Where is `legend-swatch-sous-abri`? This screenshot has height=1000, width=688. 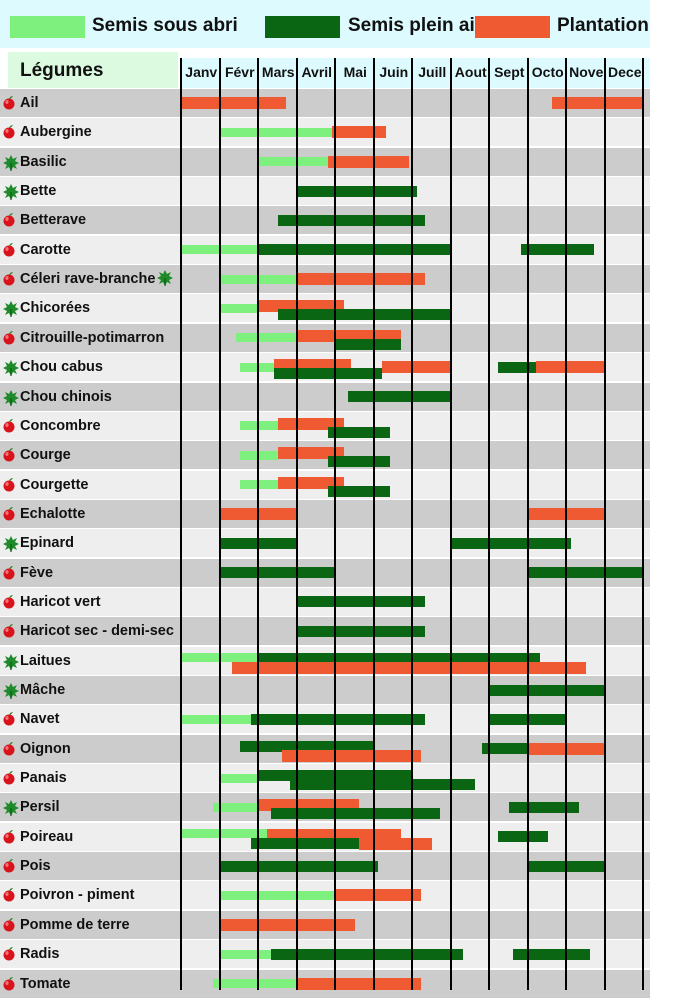
legend-swatch-sous-abri is located at coordinates (47, 27).